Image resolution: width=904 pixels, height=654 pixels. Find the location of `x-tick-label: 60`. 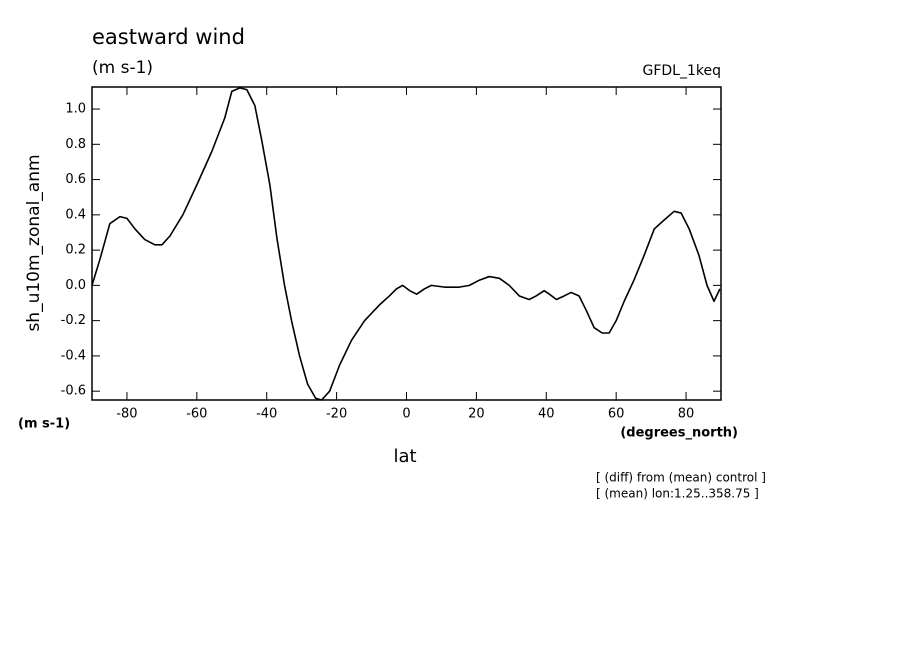

x-tick-label: 60 is located at coordinates (616, 414).